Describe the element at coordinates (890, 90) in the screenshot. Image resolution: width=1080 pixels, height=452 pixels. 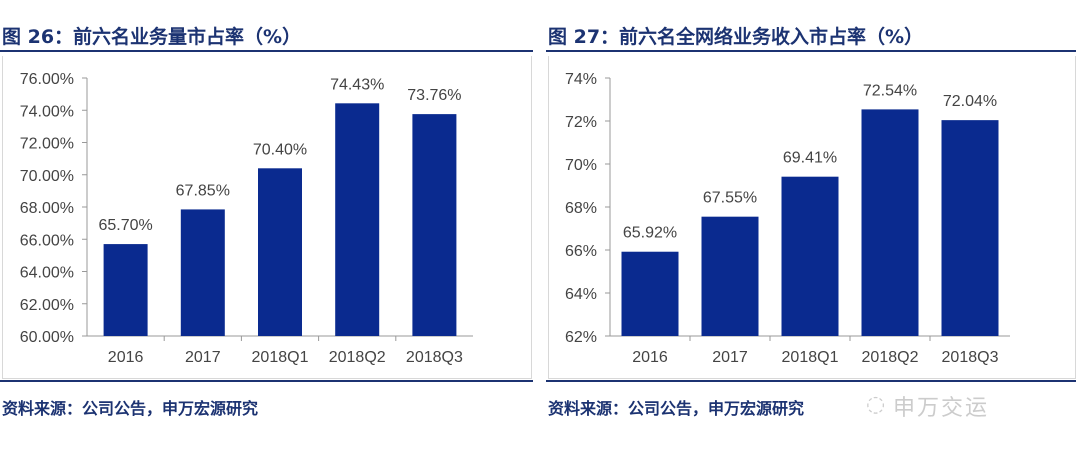
I see `data-label: 72.54%` at that location.